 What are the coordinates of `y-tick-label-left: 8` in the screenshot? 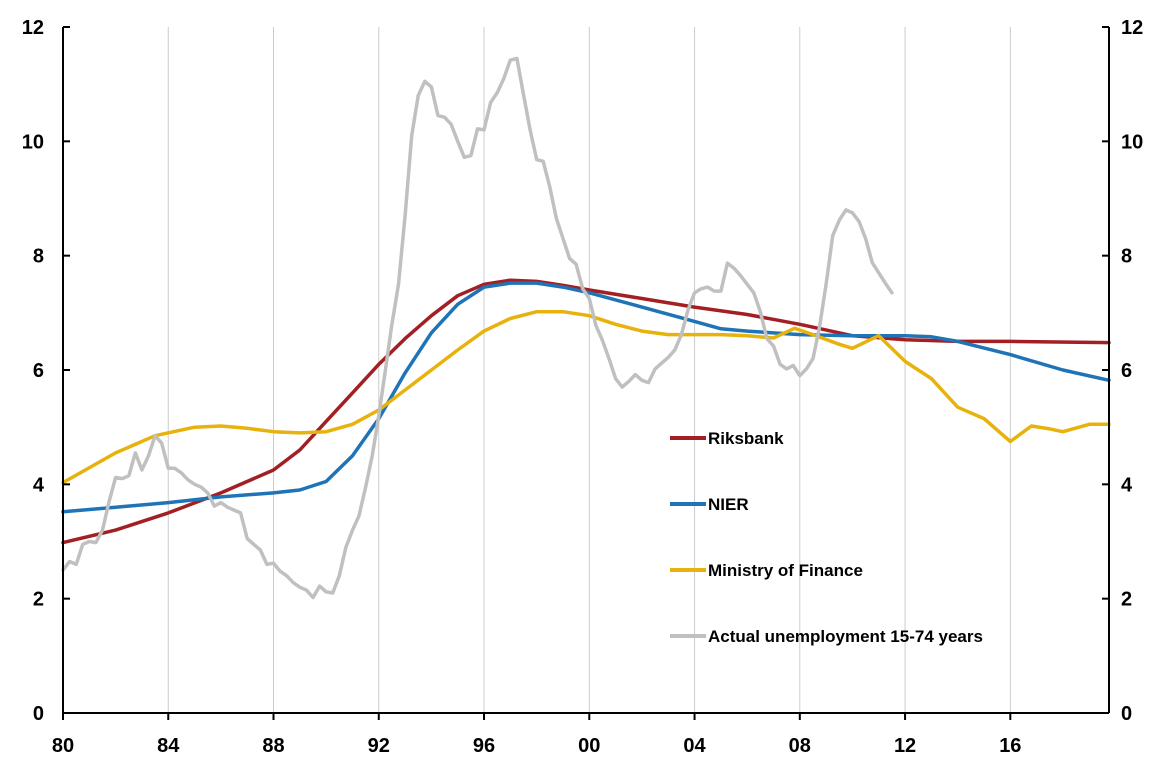 It's located at (38, 257).